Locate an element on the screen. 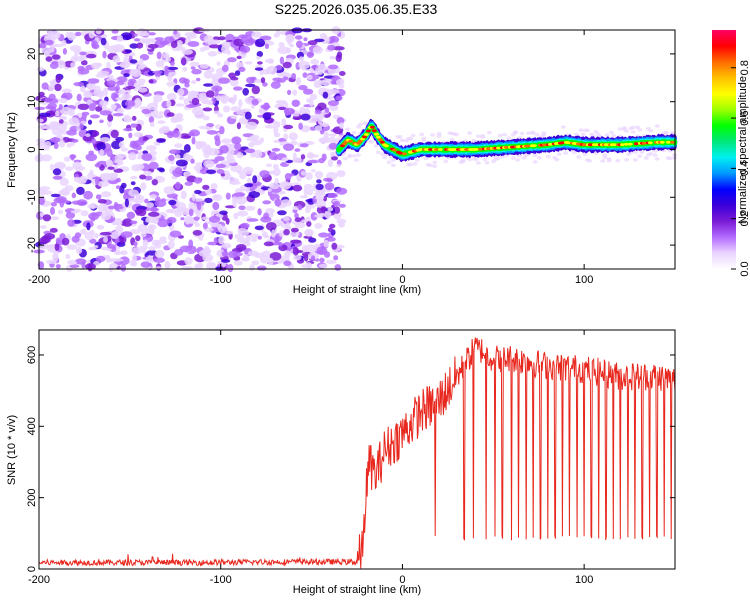 The height and width of the screenshot is (600, 750). snr-x-label: Height of straight line (km) is located at coordinates (357, 590).